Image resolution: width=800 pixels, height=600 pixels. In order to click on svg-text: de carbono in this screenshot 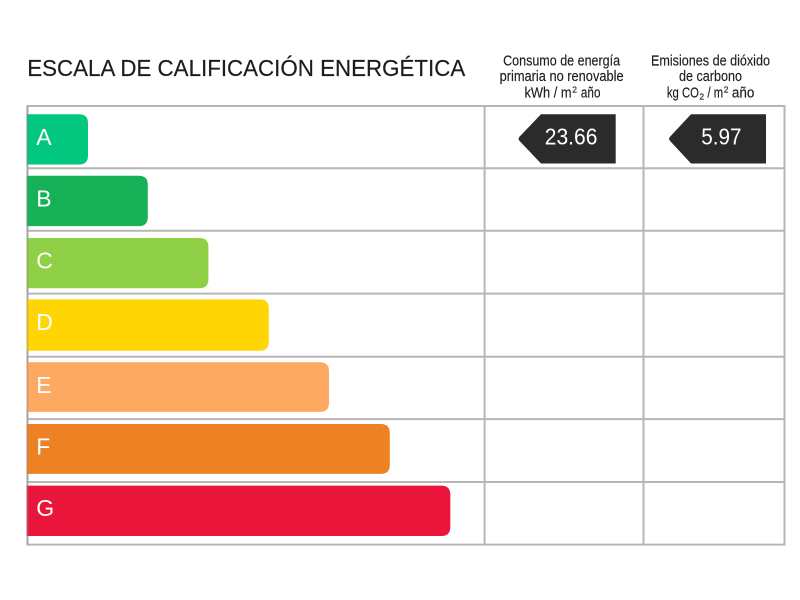, I will do `click(710, 77)`.